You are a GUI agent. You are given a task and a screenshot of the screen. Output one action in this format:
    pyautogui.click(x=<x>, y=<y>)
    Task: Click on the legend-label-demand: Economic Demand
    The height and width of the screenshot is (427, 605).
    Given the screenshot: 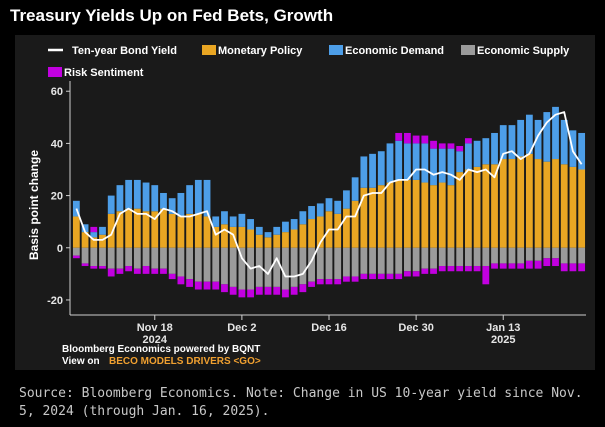 What is the action you would take?
    pyautogui.click(x=394, y=51)
    